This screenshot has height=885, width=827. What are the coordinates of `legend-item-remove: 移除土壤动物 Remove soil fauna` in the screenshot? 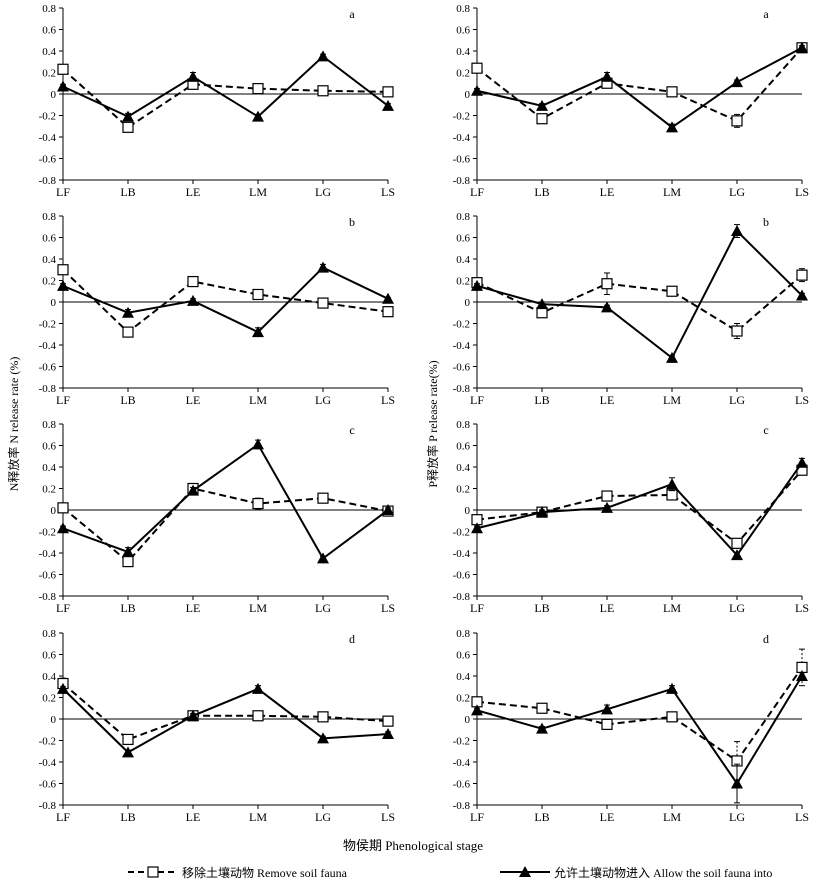 It's located at (237, 872).